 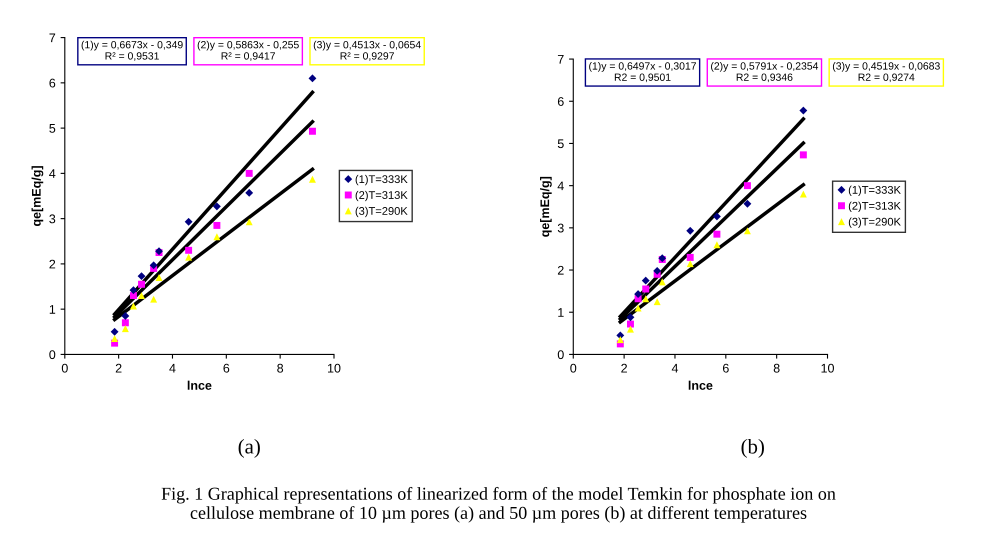 I want to click on caption: Fig. 1 Graphical representations of linearized form of the model Temkin for phosphate ion on cellulose membrane of 10 µm pores (a) and 50 µm pores (b) at different temperatures, so click(x=499, y=504).